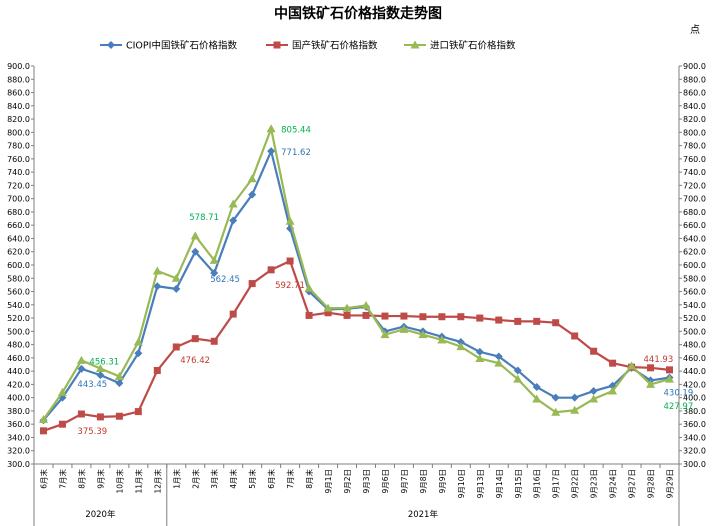  Describe the element at coordinates (694, 79) in the screenshot. I see `right-tick-label: 880.0` at that location.